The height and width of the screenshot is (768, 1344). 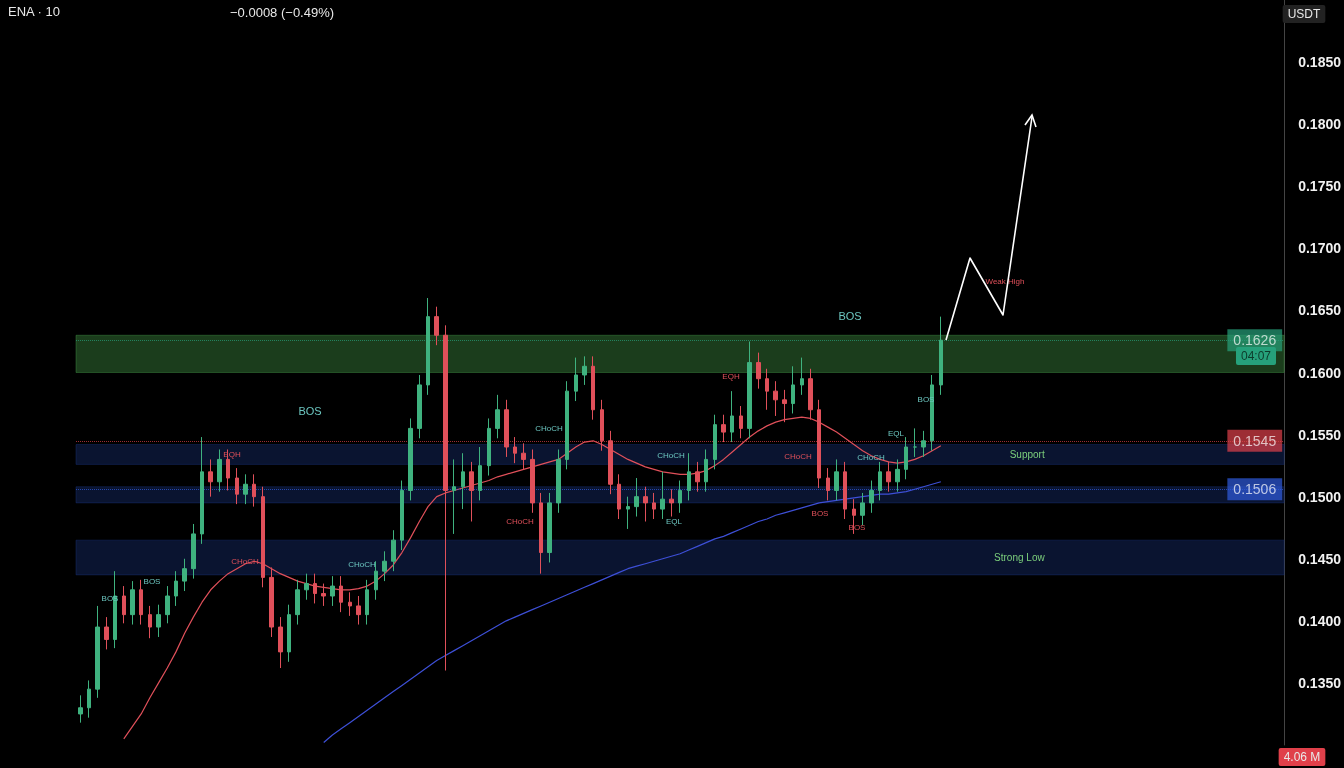 What do you see at coordinates (1320, 620) in the screenshot?
I see `y-tick-label: 0.1400` at bounding box center [1320, 620].